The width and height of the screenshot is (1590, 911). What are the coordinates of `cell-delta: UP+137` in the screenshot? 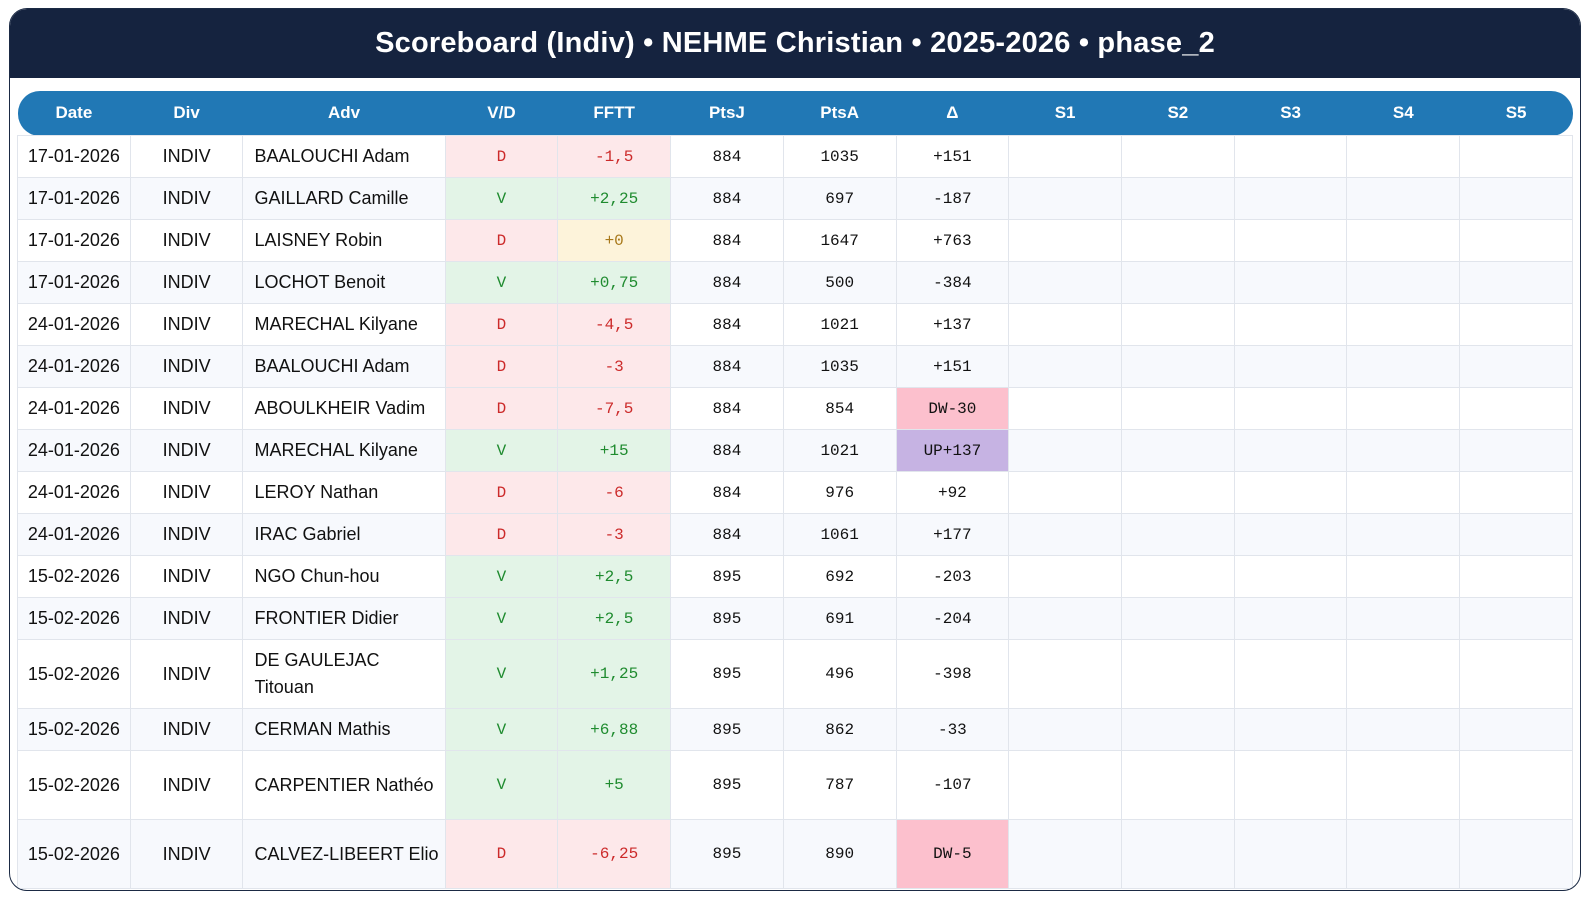 It's located at (952, 450).